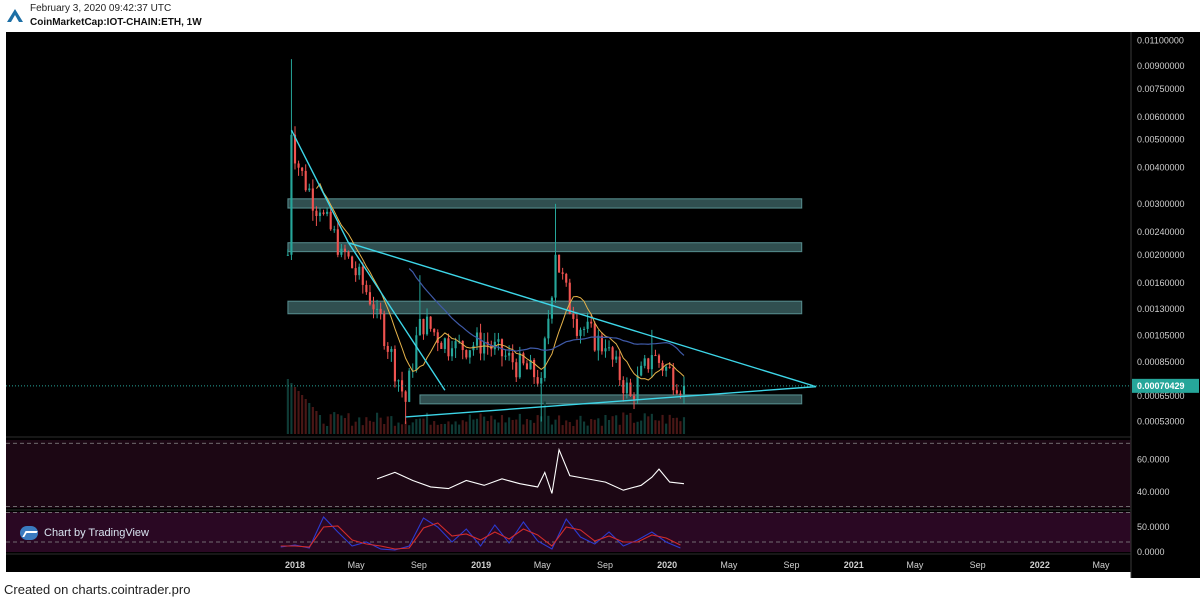  Describe the element at coordinates (915, 565) in the screenshot. I see `time-tick-label: May` at that location.